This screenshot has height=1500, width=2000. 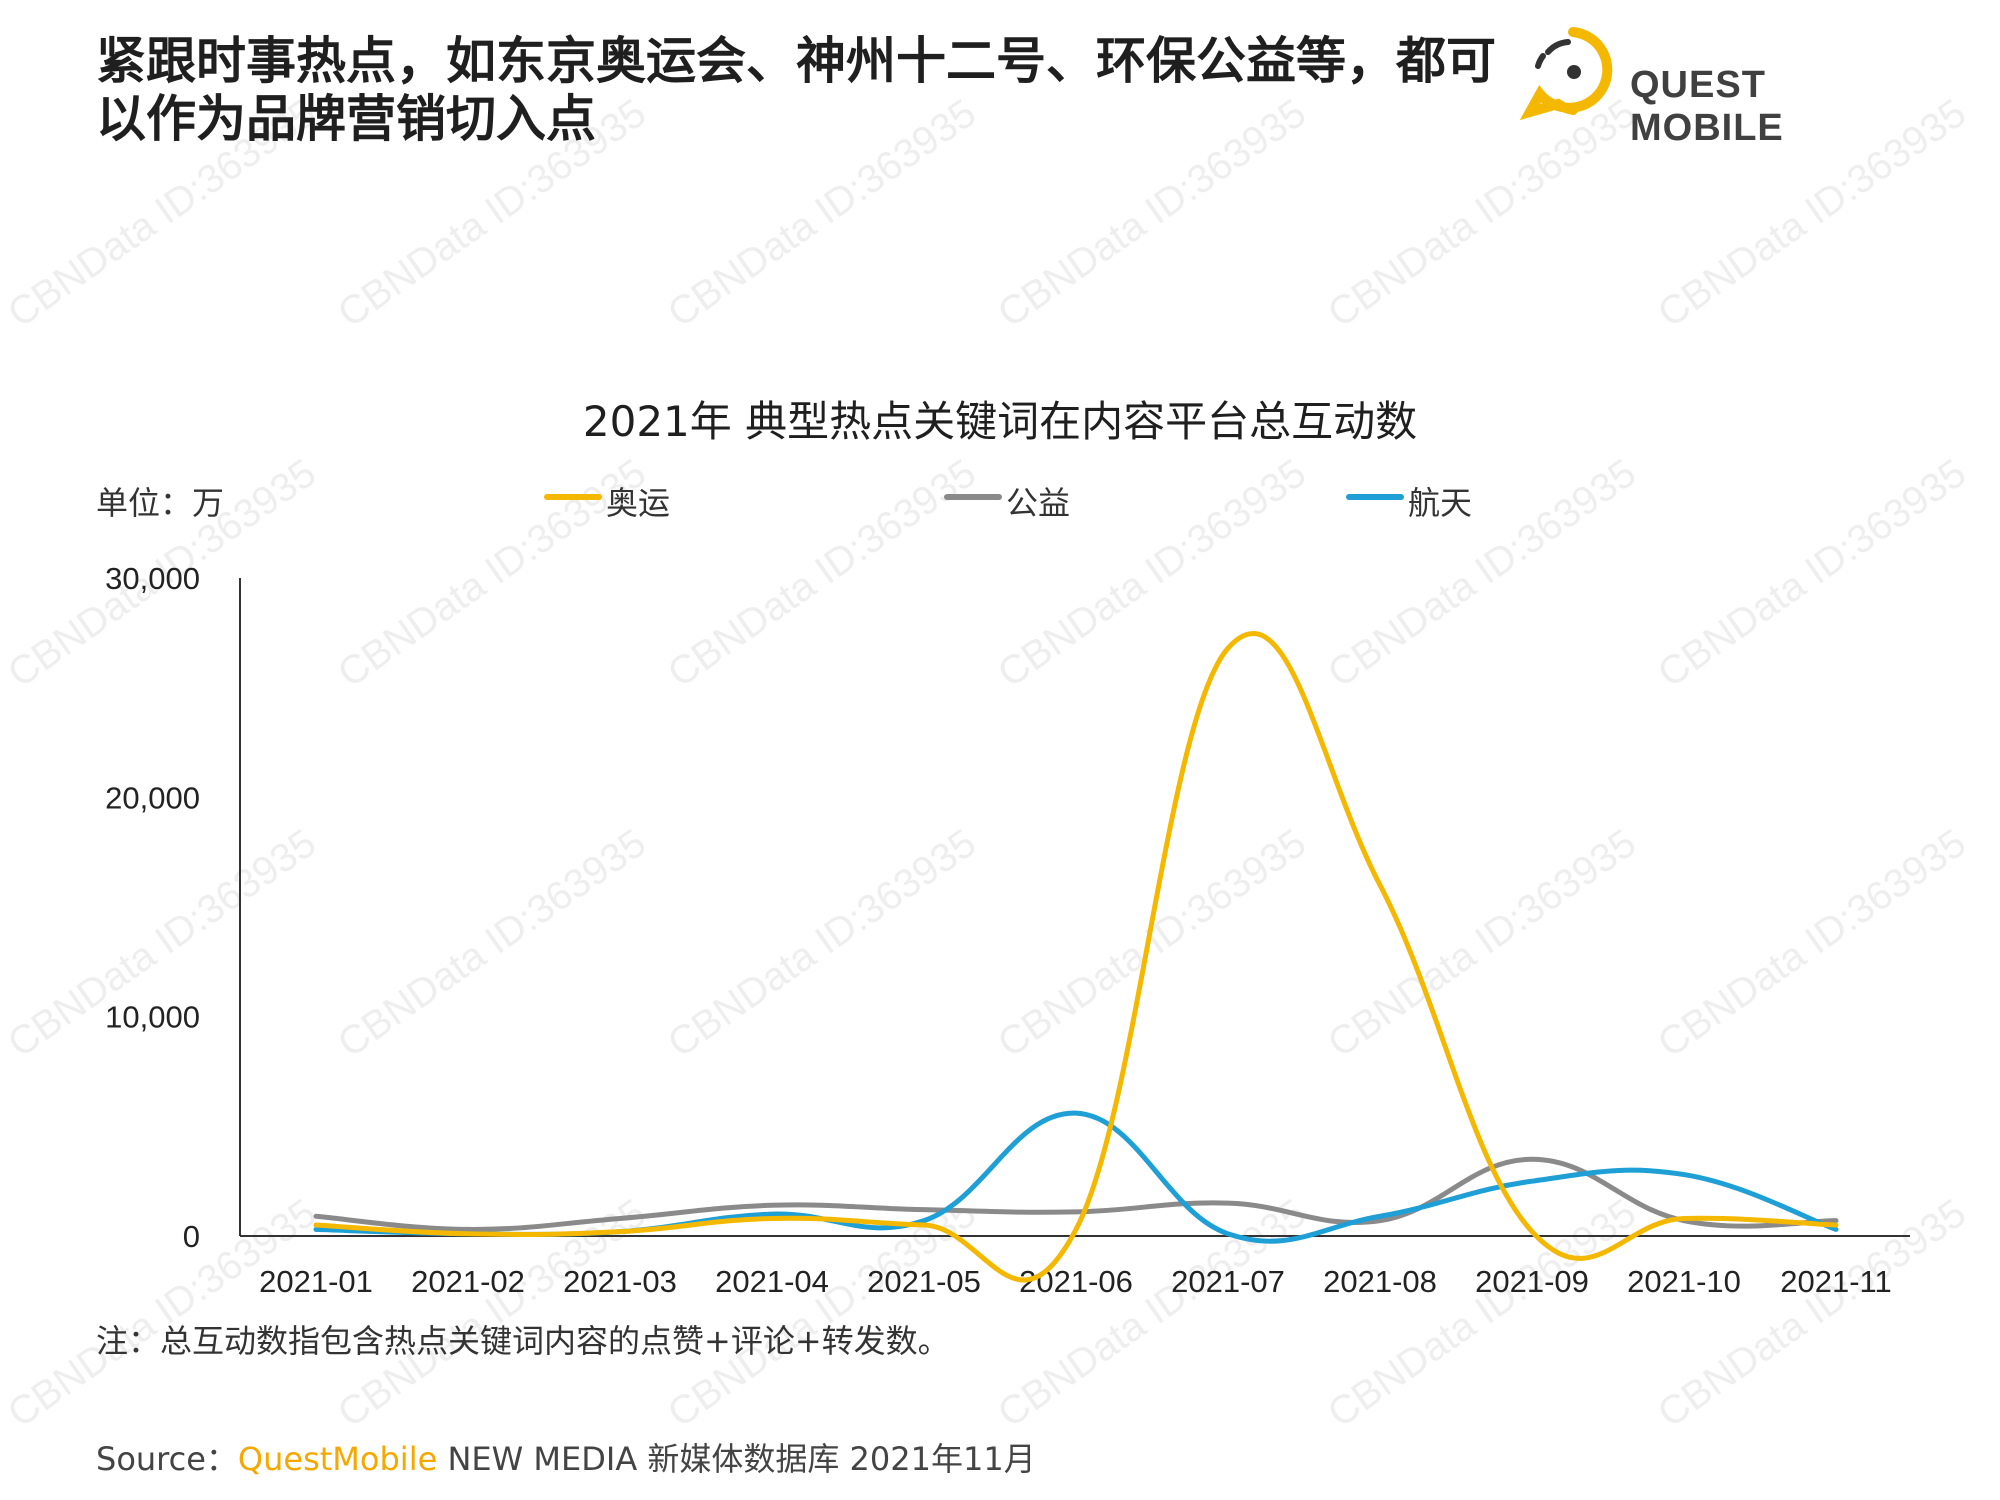 I want to click on legend-swatch-olympic, so click(x=573, y=497).